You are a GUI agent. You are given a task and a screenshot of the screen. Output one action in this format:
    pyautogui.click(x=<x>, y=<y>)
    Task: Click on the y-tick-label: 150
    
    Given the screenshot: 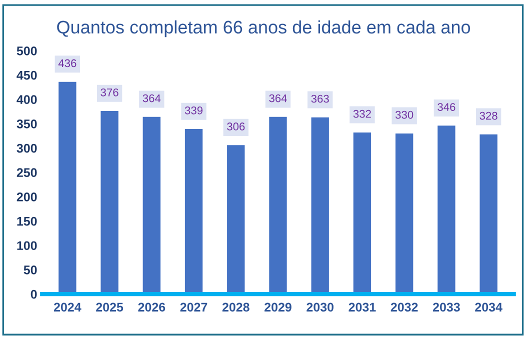 What is the action you would take?
    pyautogui.click(x=27, y=221)
    